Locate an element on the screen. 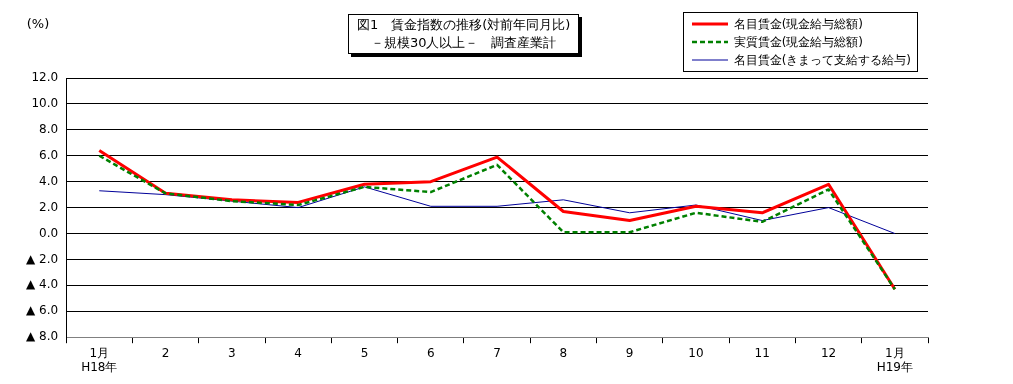 This screenshot has height=384, width=1013. x-tick-label: 10 is located at coordinates (696, 352).